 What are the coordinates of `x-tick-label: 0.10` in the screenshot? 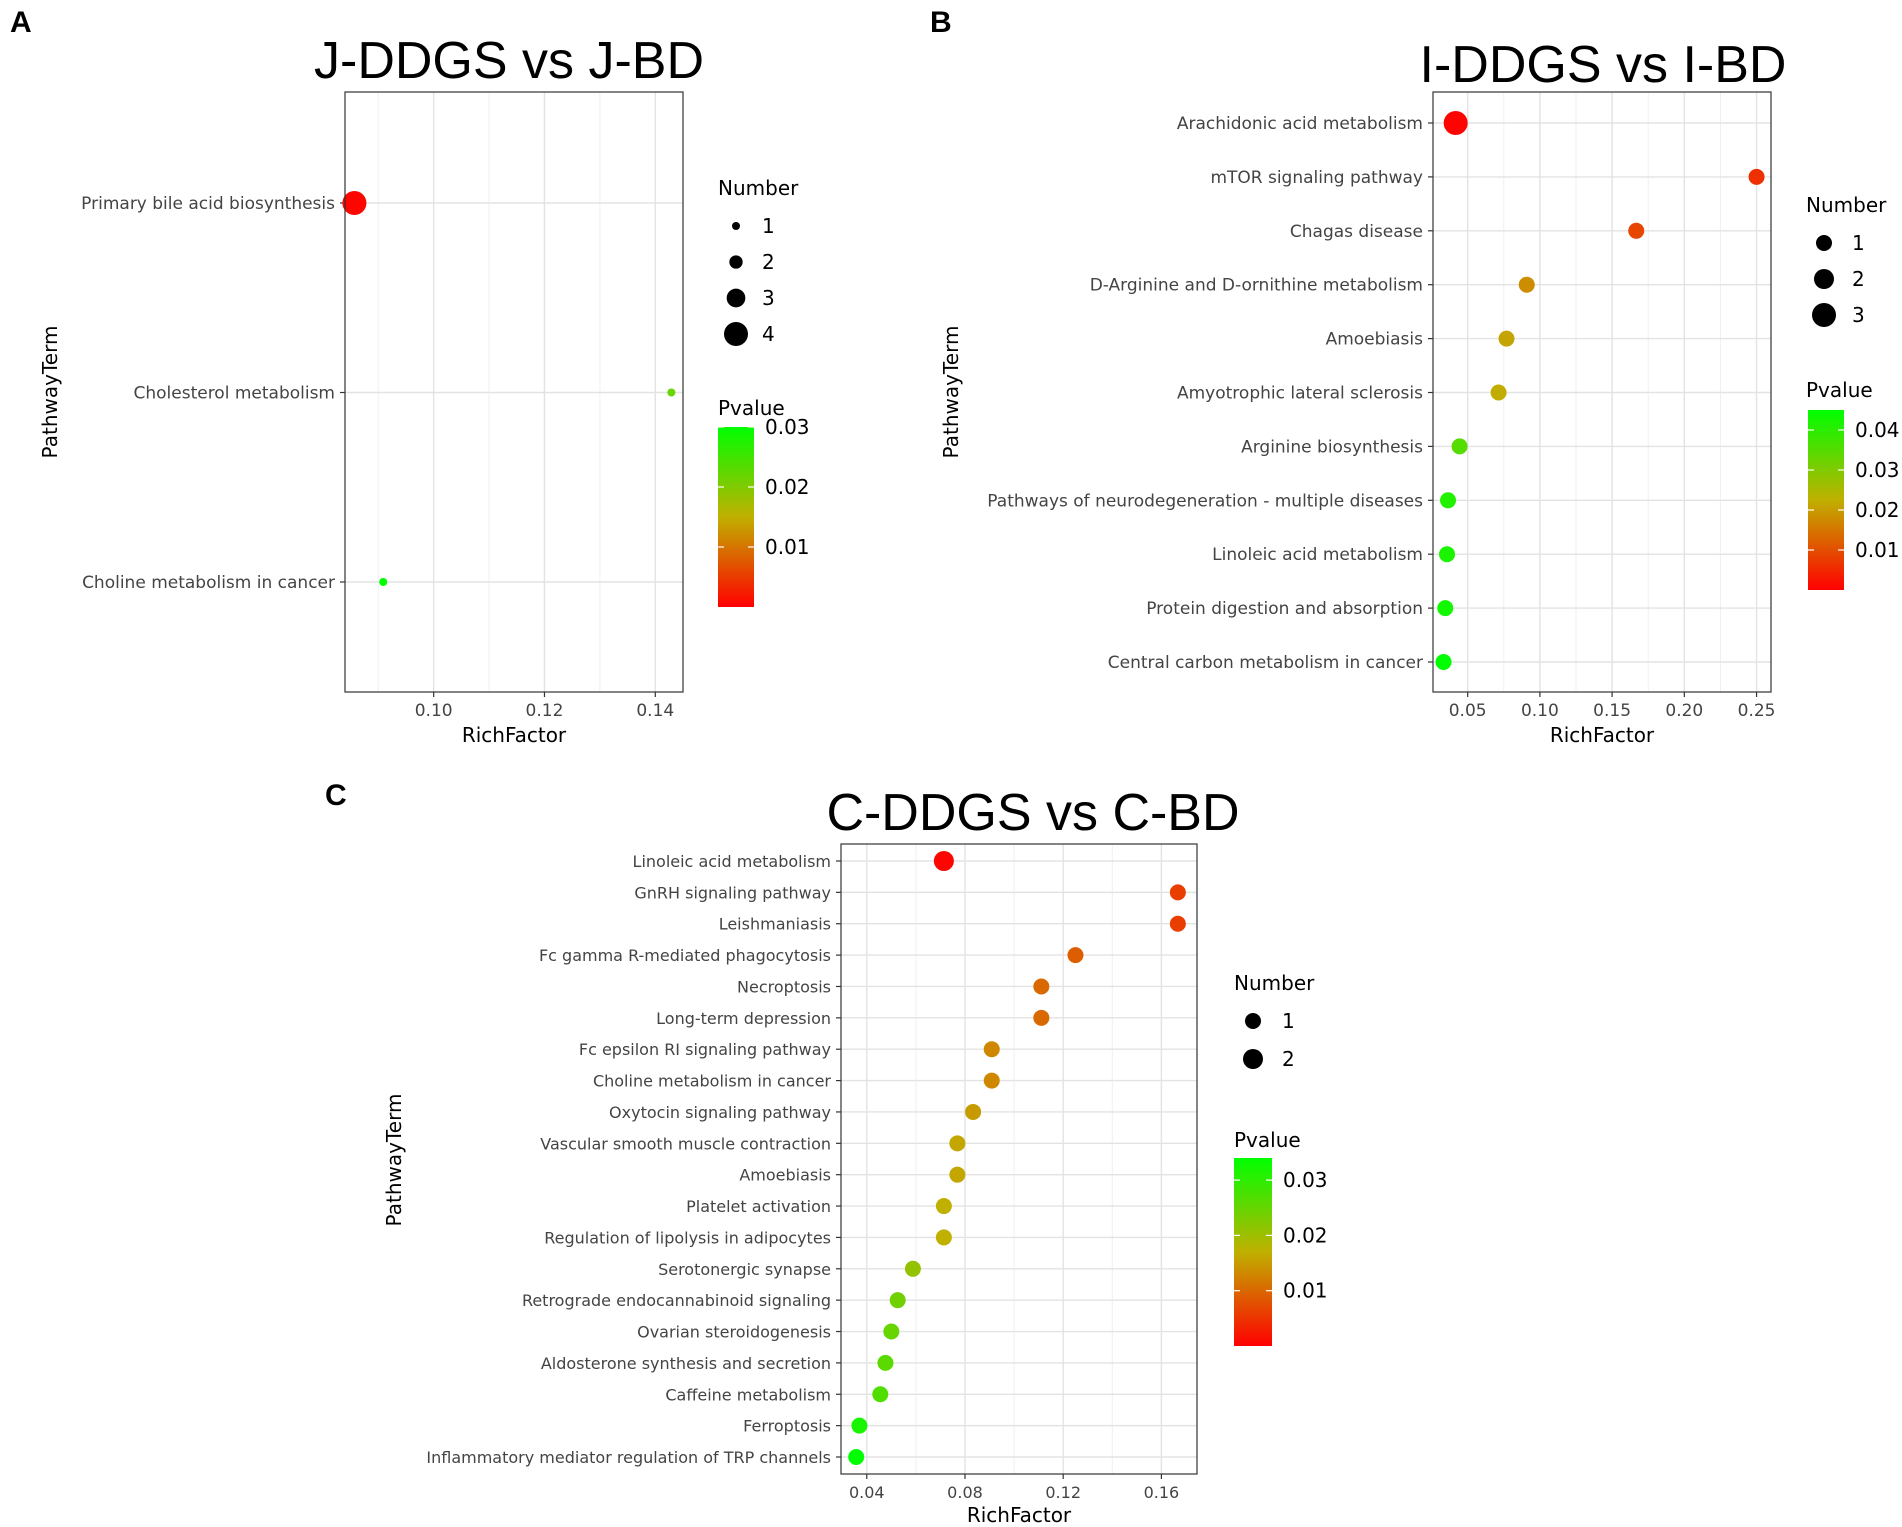 It's located at (434, 711).